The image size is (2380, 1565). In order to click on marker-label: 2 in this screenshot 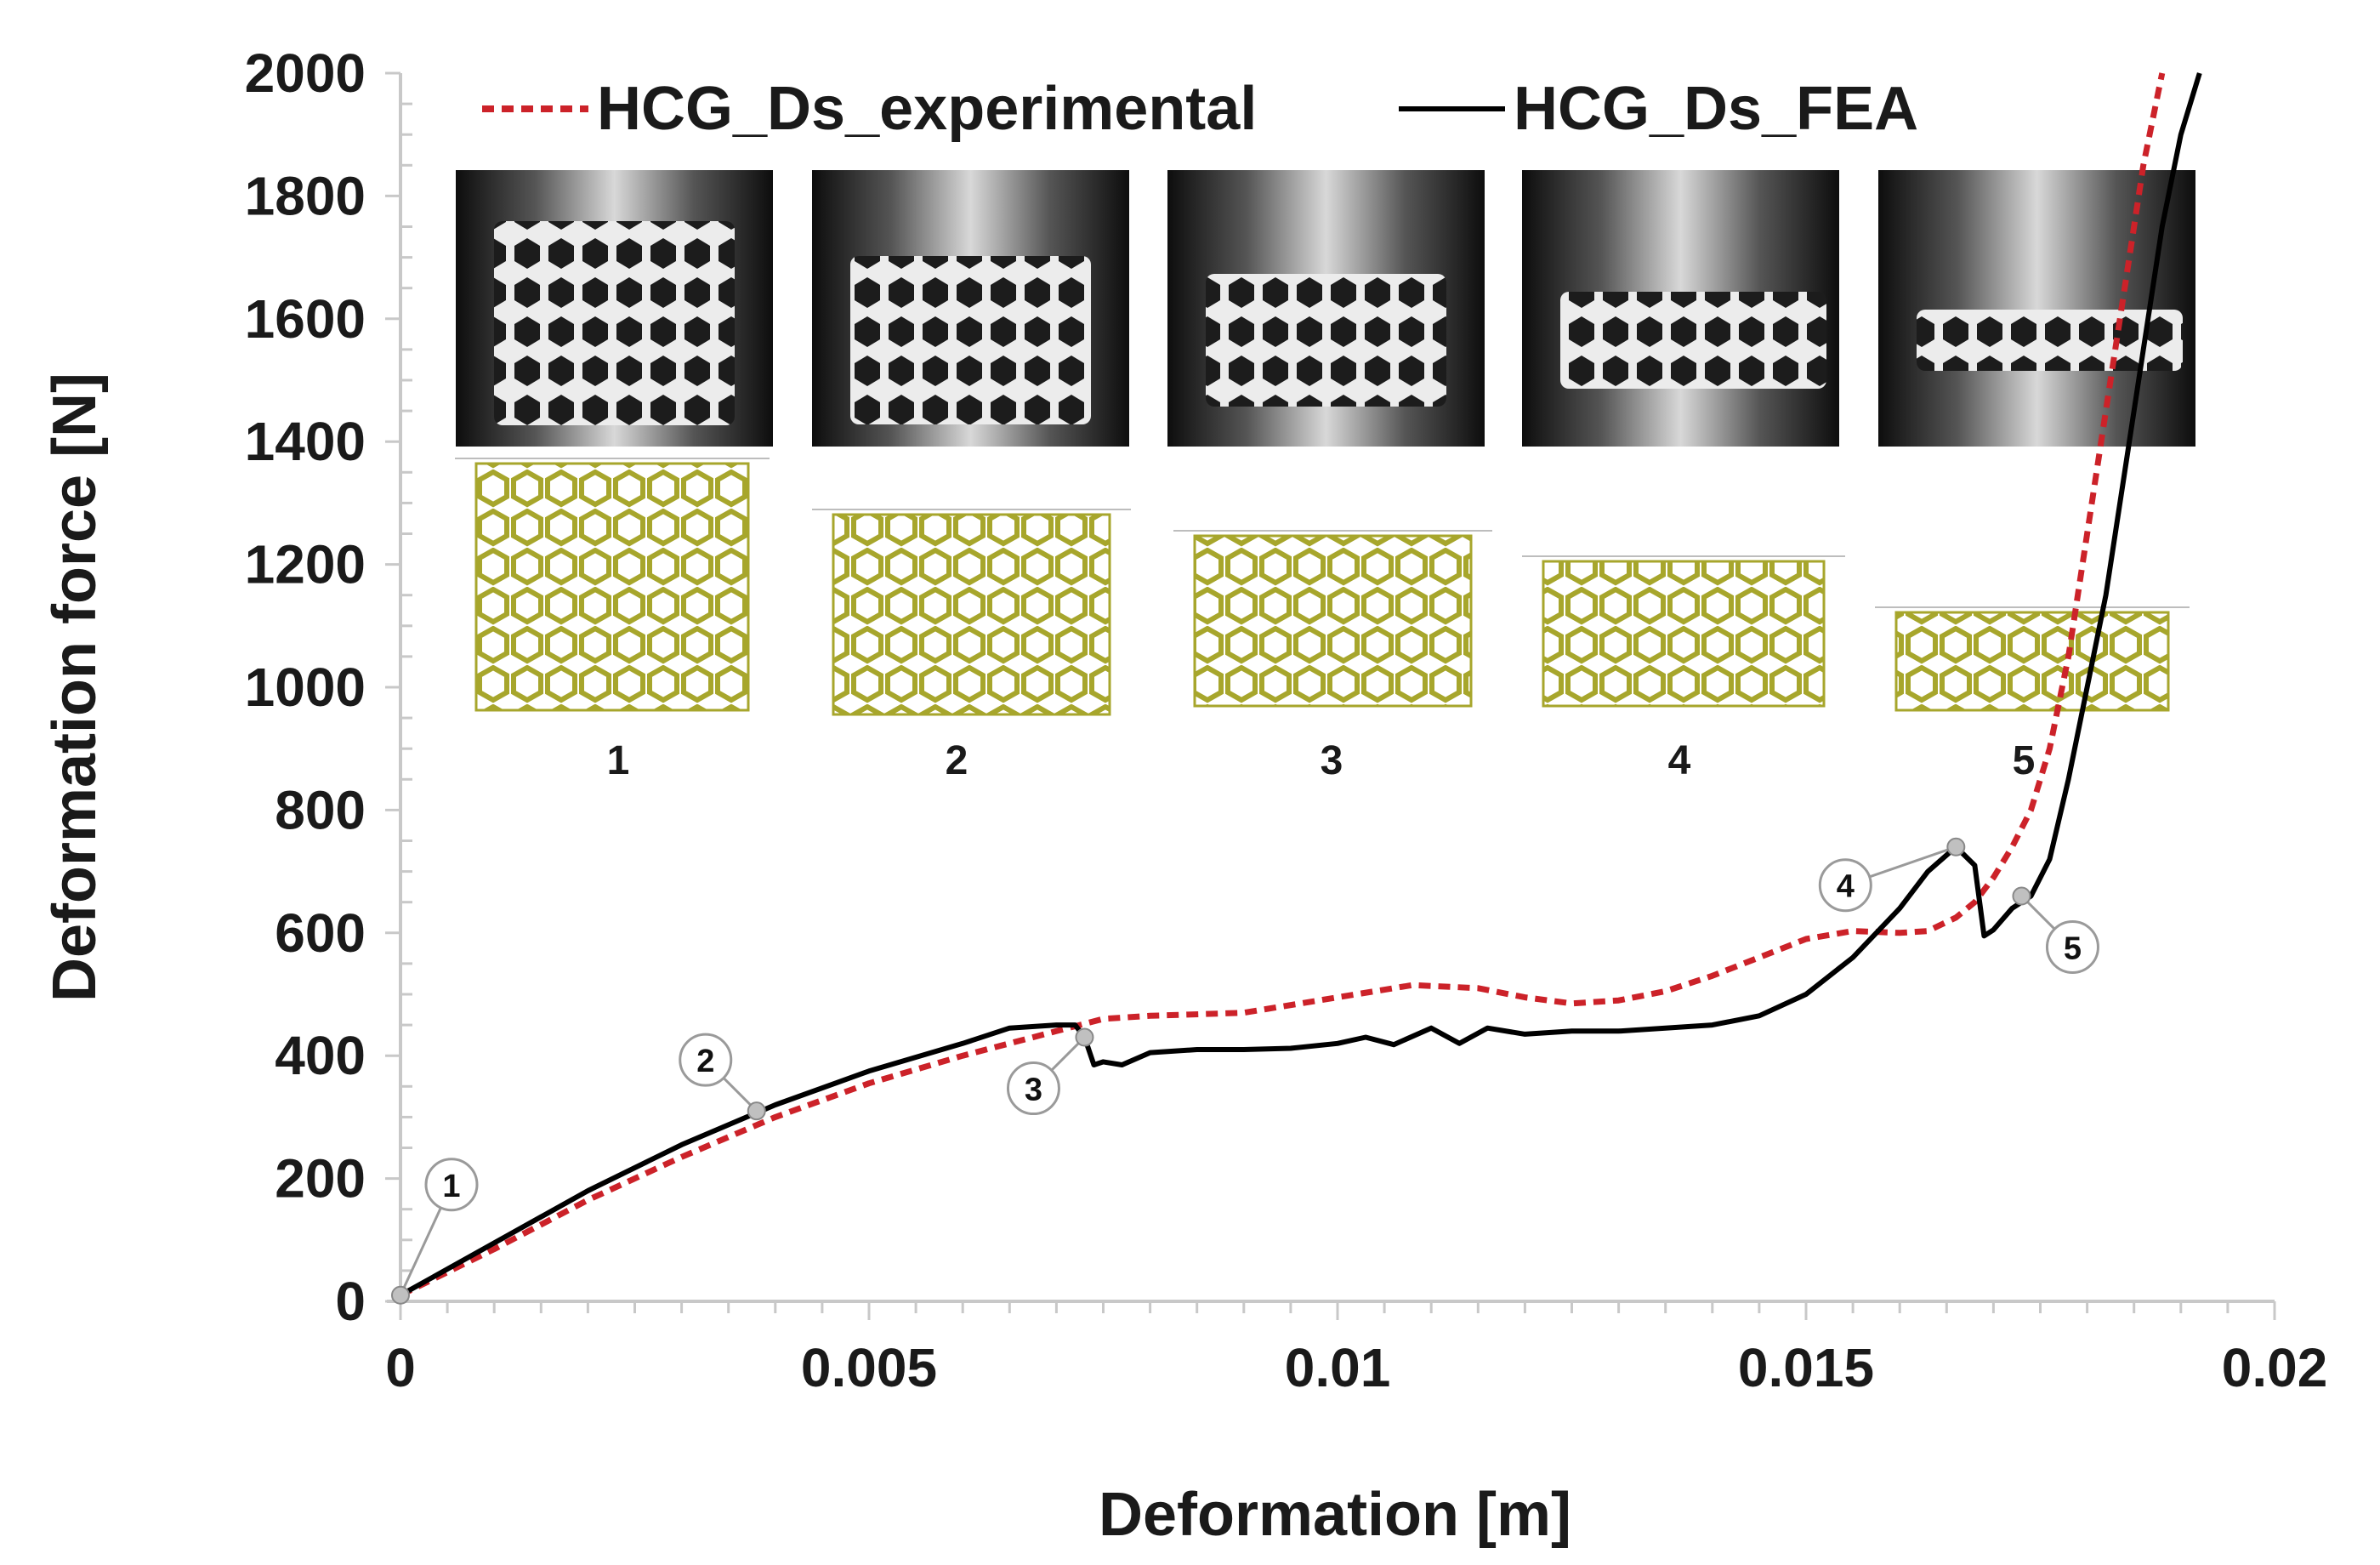, I will do `click(705, 1061)`.